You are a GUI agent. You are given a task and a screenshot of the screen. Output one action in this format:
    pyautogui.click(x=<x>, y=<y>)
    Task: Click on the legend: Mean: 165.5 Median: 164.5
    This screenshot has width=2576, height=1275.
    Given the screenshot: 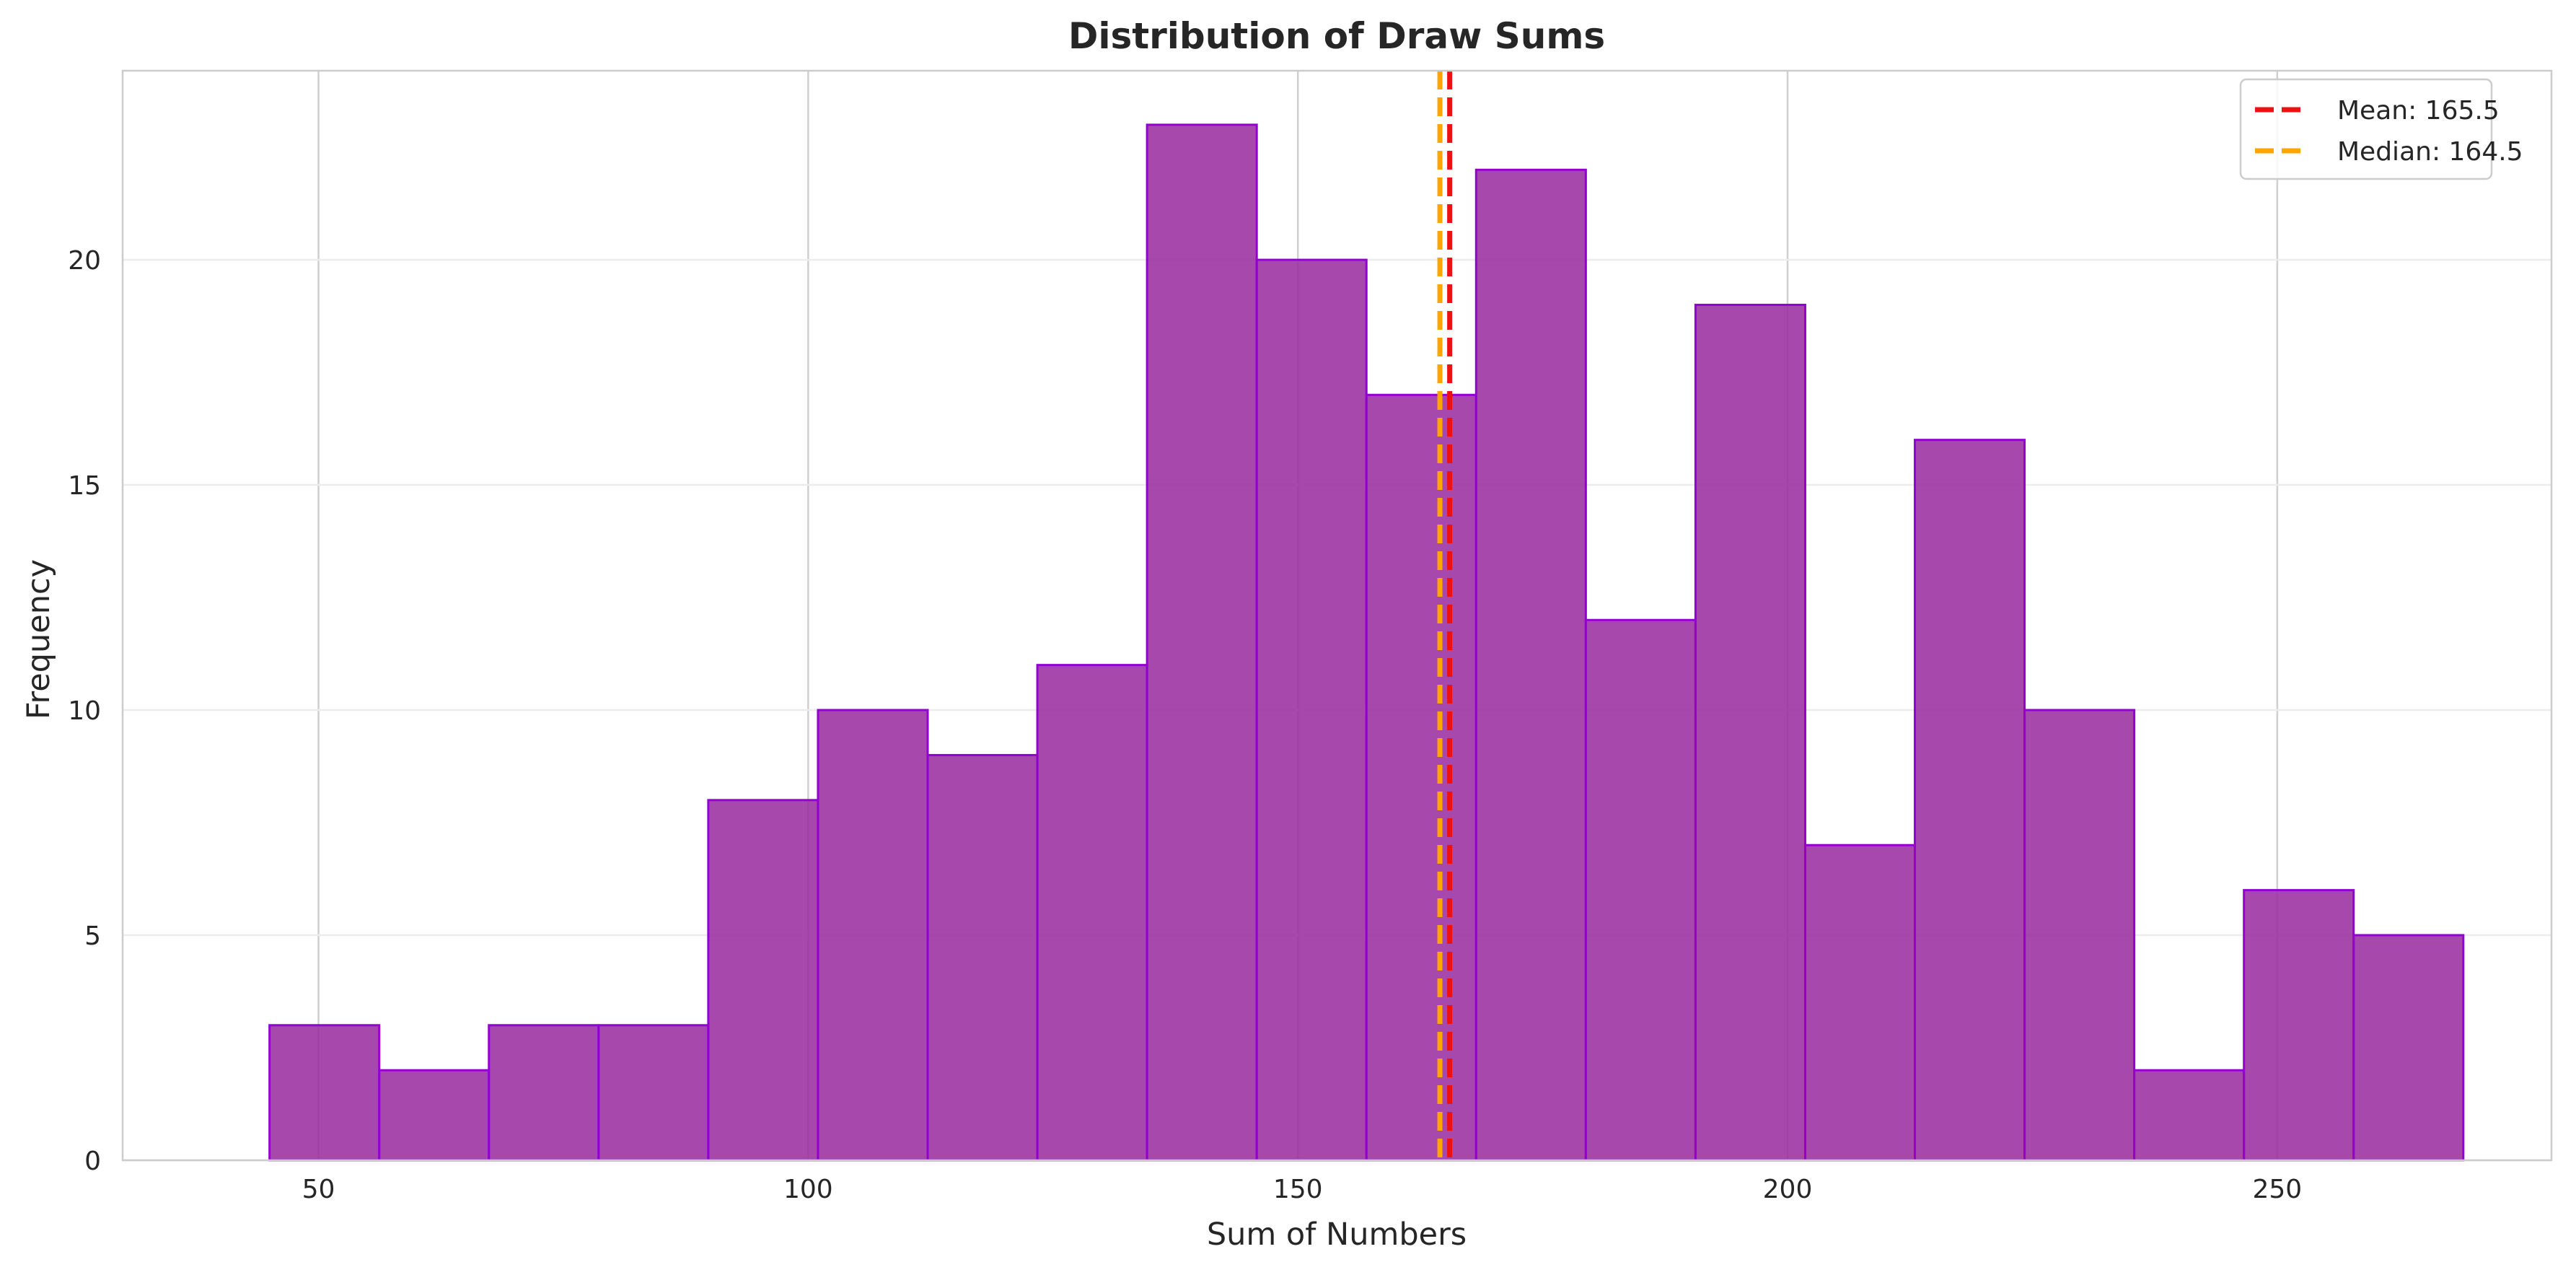 What is the action you would take?
    pyautogui.click(x=2381, y=129)
    